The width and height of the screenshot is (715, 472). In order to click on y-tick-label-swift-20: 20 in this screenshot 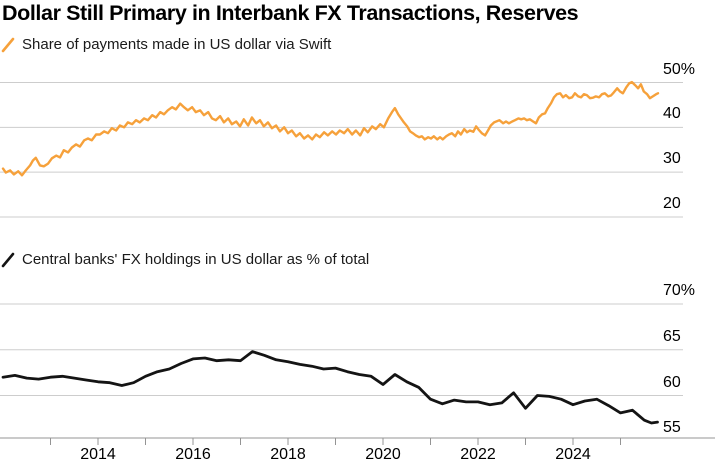, I will do `click(672, 203)`.